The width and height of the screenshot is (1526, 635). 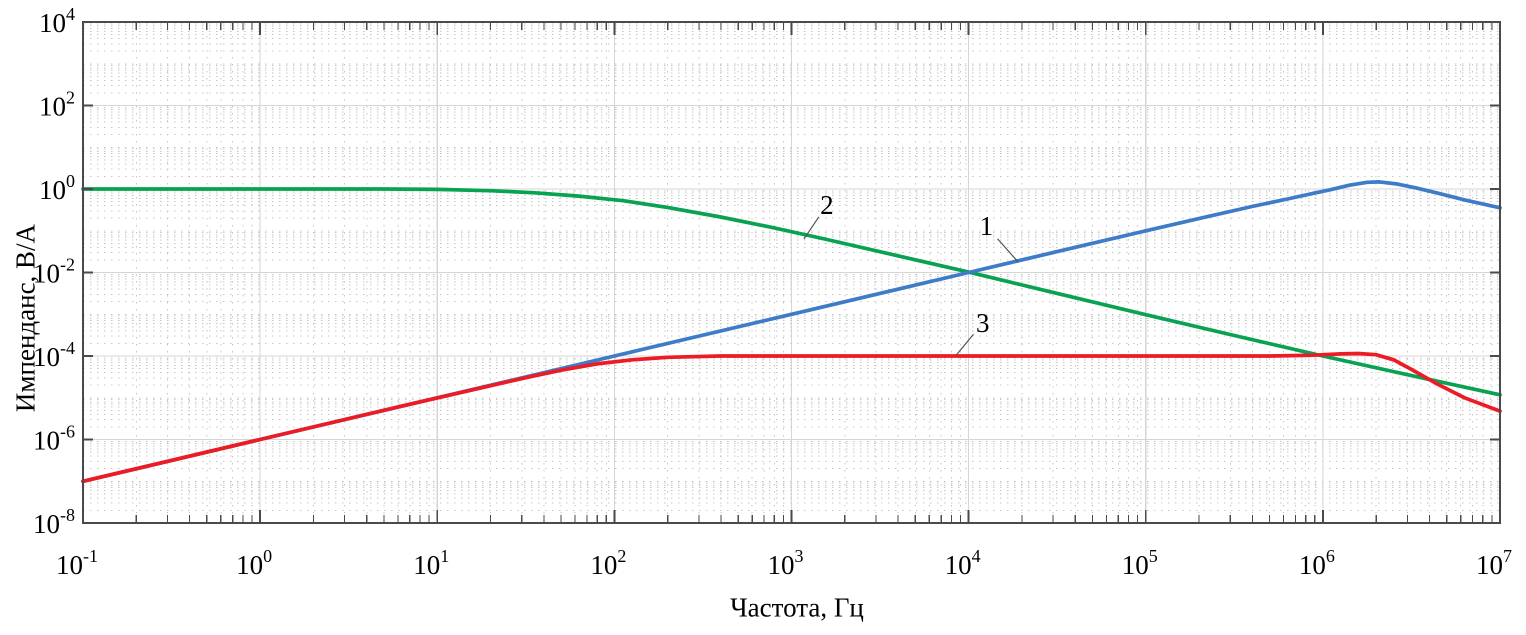 I want to click on x-tick-label: 10⁰, so click(x=254, y=563).